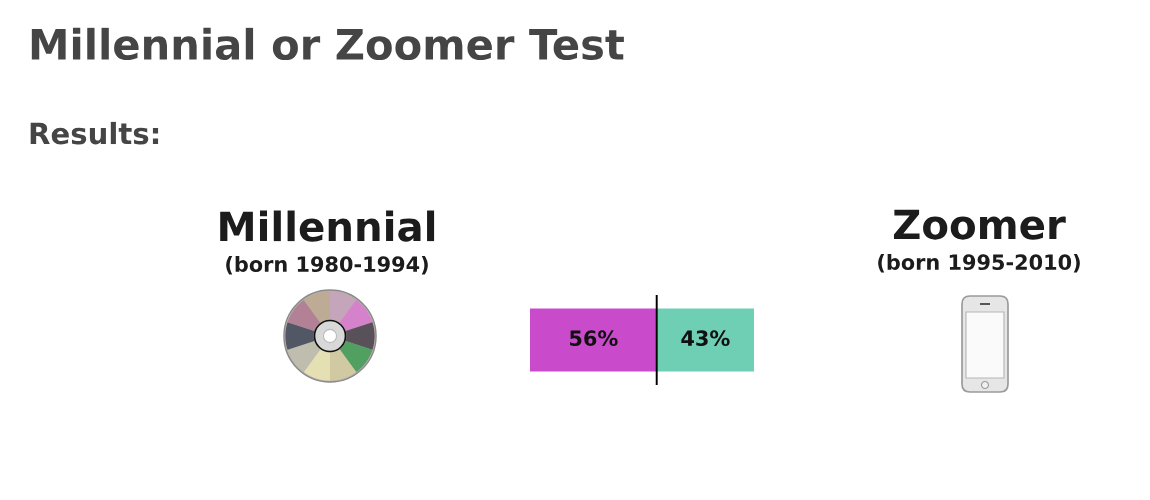  I want to click on text: Zoomer, so click(979, 224).